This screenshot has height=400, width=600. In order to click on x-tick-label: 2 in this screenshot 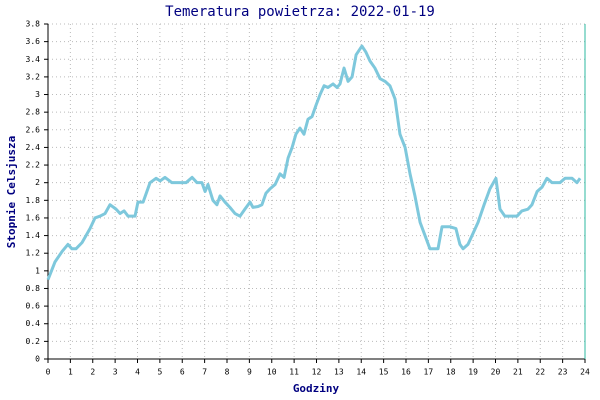, I will do `click(92, 372)`.